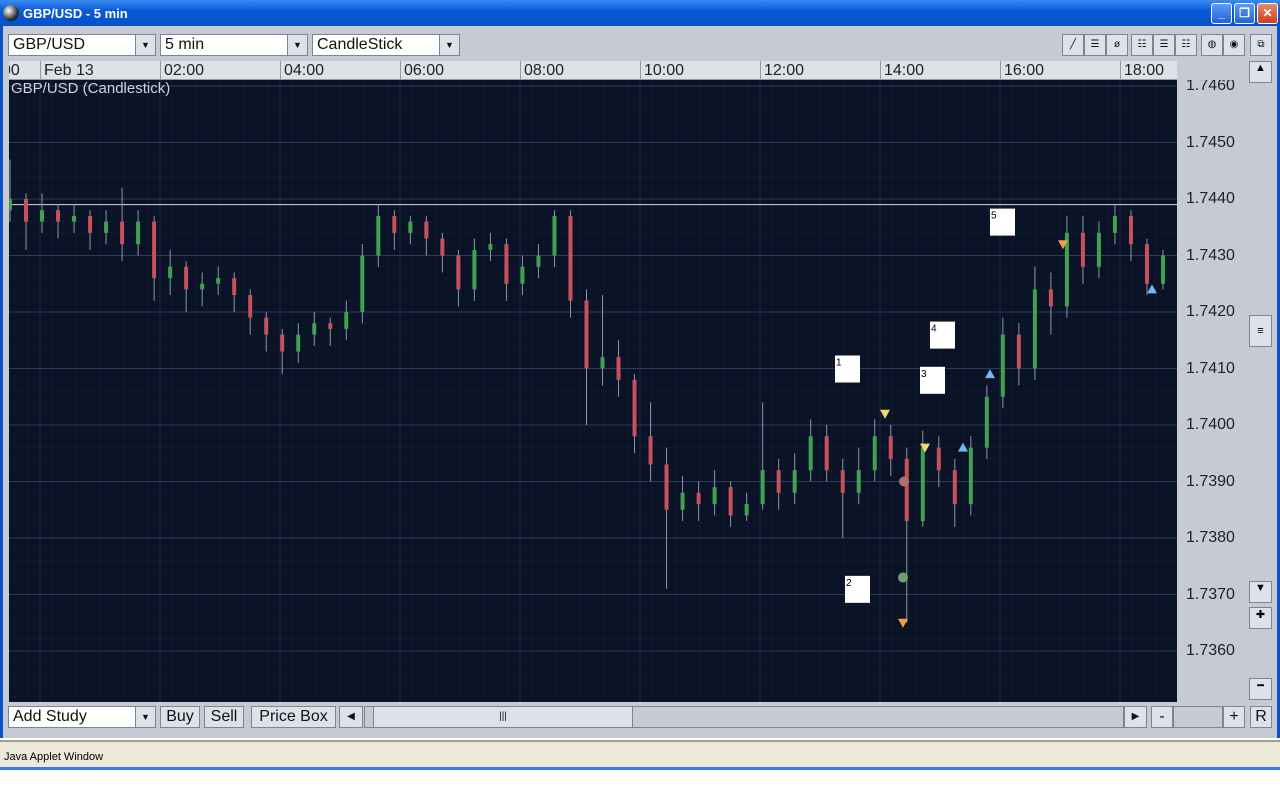  Describe the element at coordinates (1212, 45) in the screenshot. I see `color1-icon: ◍` at that location.